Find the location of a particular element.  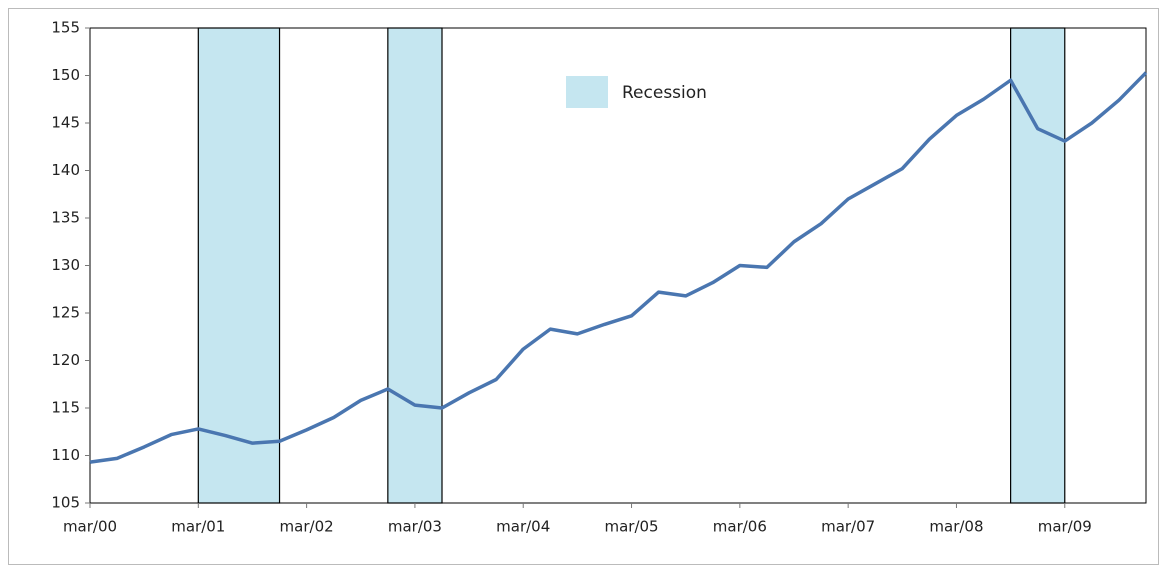

x-tick-label: mar/07 is located at coordinates (848, 527).